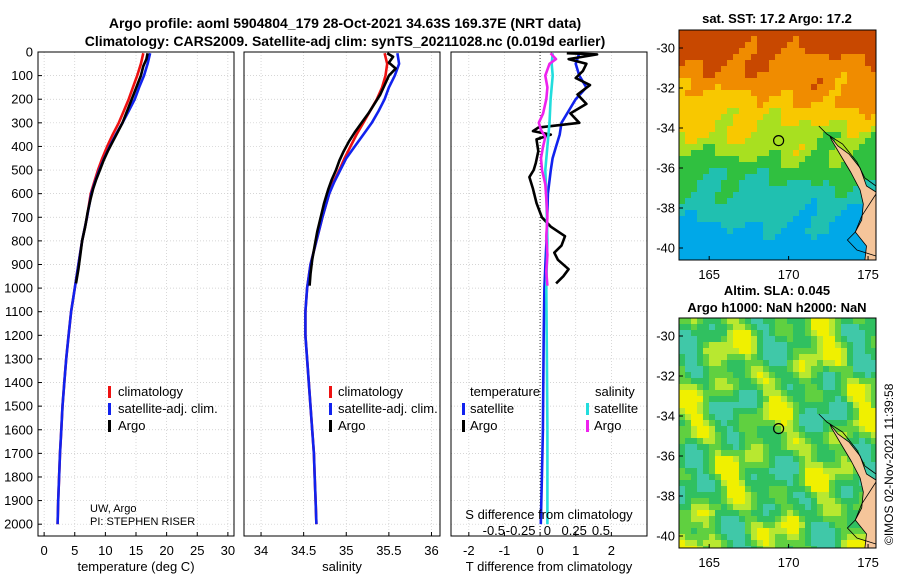 The image size is (900, 580). What do you see at coordinates (665, 336) in the screenshot?
I see `lat-tick-label: -30` at bounding box center [665, 336].